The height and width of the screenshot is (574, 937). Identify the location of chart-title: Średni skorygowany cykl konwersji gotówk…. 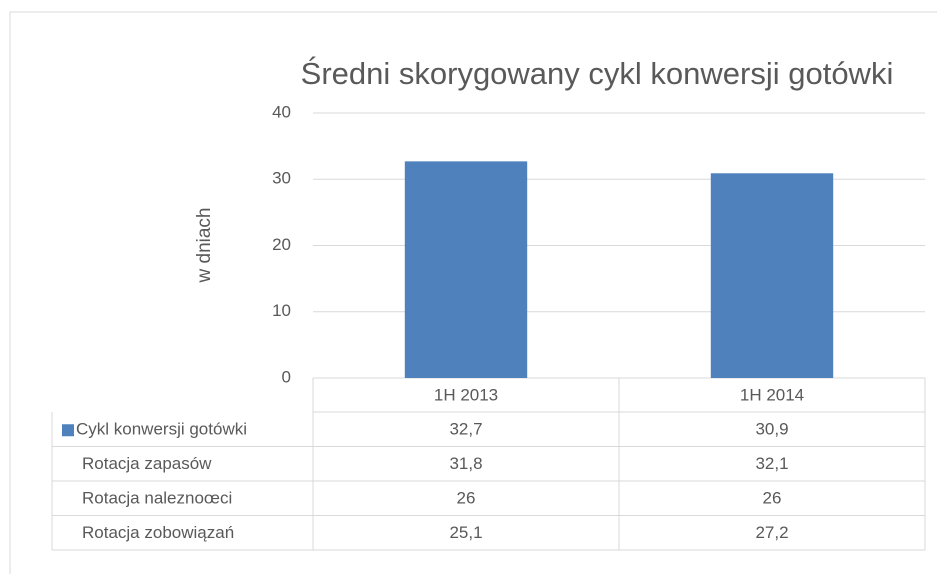
(597, 73).